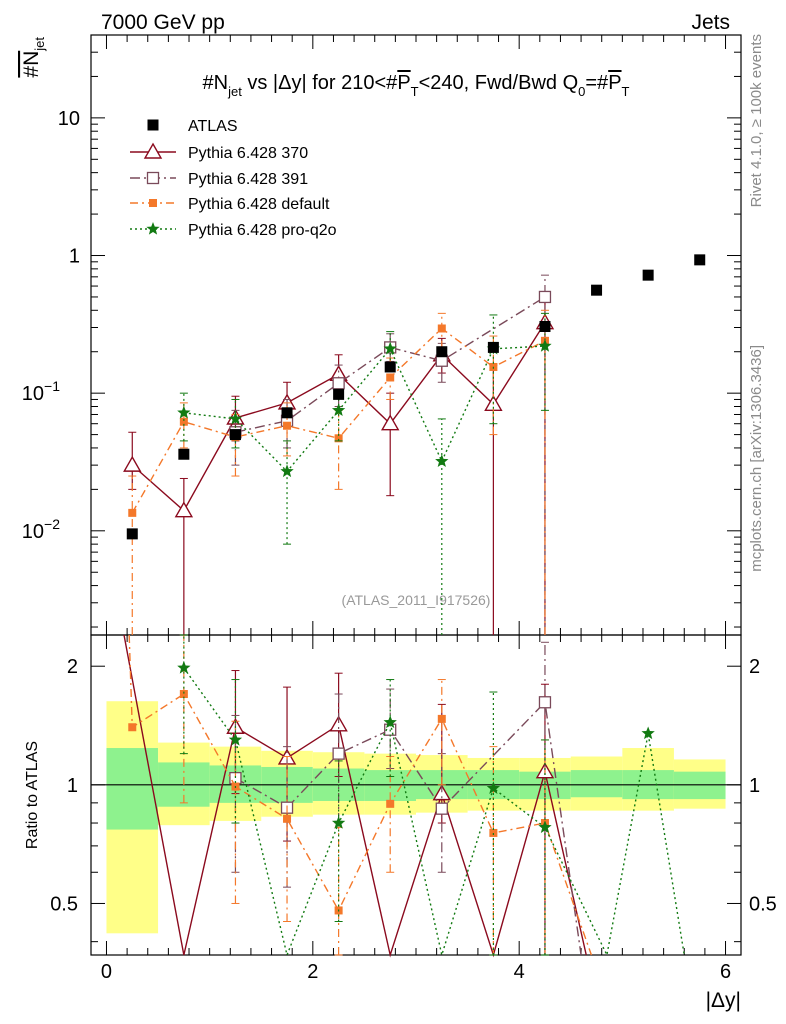  Describe the element at coordinates (754, 786) in the screenshot. I see `ratio-tick-label-right: 1` at that location.